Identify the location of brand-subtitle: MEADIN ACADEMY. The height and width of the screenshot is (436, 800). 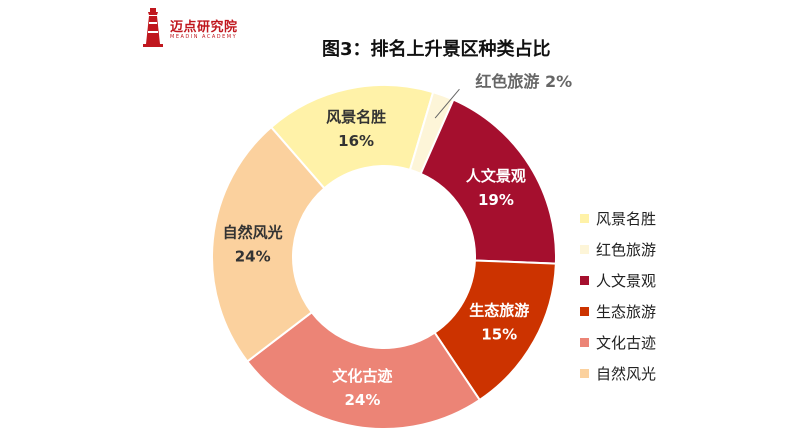
(204, 37).